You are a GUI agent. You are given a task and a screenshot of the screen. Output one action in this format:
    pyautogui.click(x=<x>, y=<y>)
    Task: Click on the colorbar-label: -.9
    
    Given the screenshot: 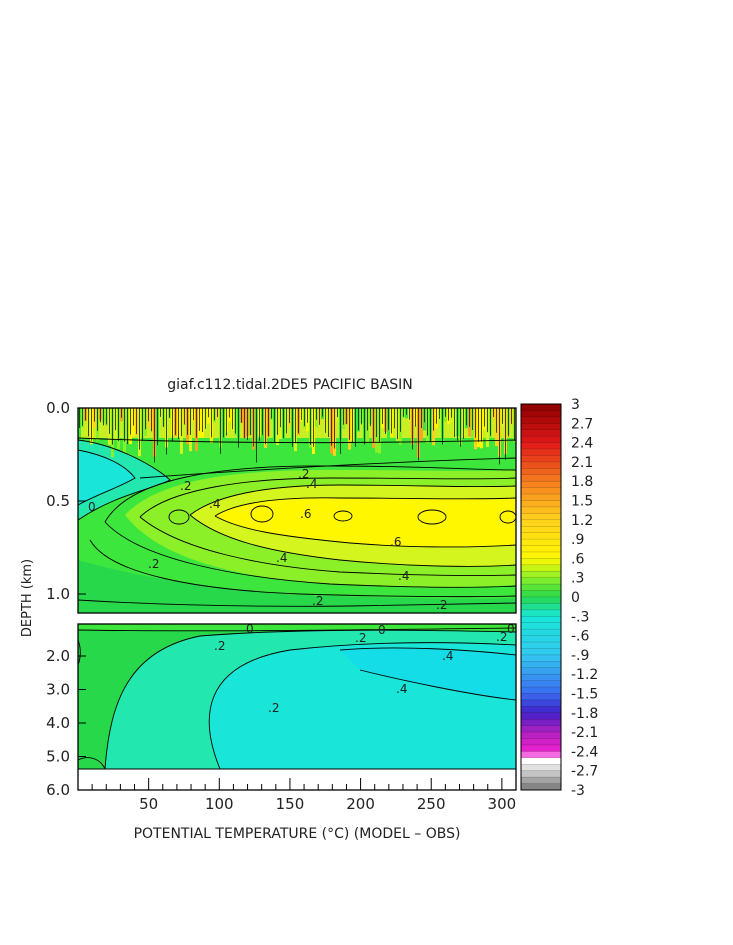 What is the action you would take?
    pyautogui.click(x=580, y=656)
    